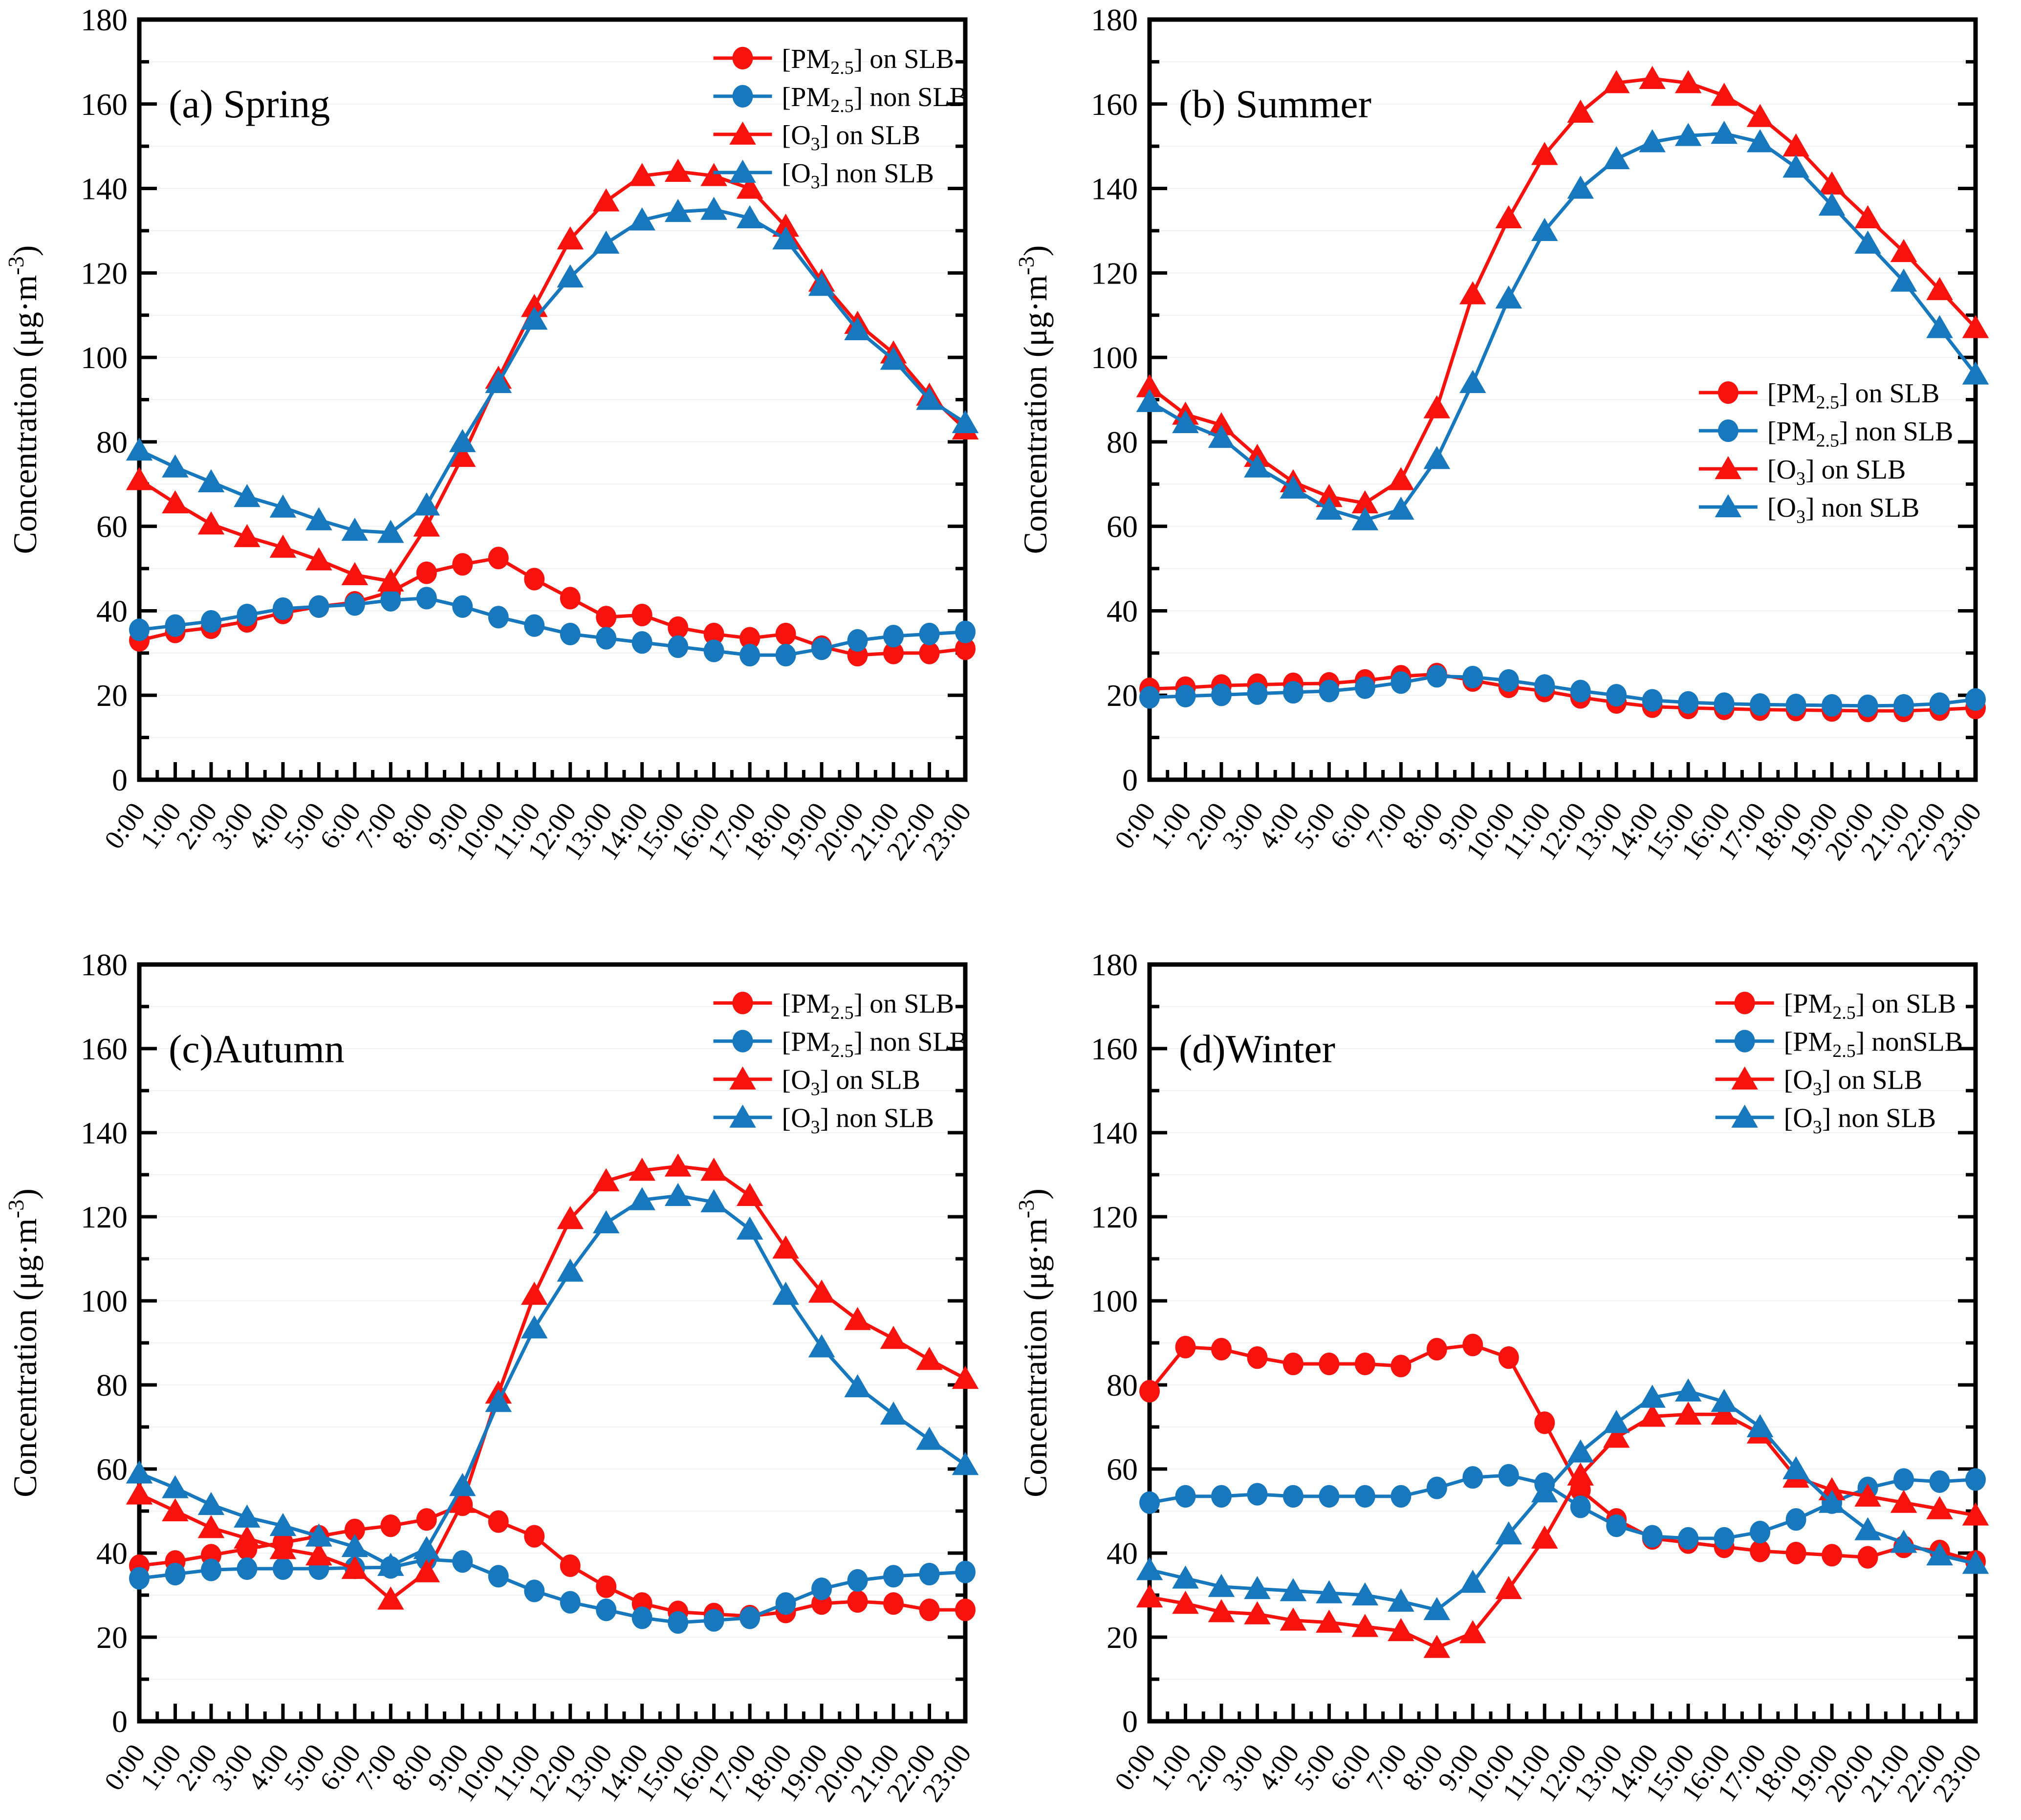  I want to click on series-o3_non, so click(552, 1379).